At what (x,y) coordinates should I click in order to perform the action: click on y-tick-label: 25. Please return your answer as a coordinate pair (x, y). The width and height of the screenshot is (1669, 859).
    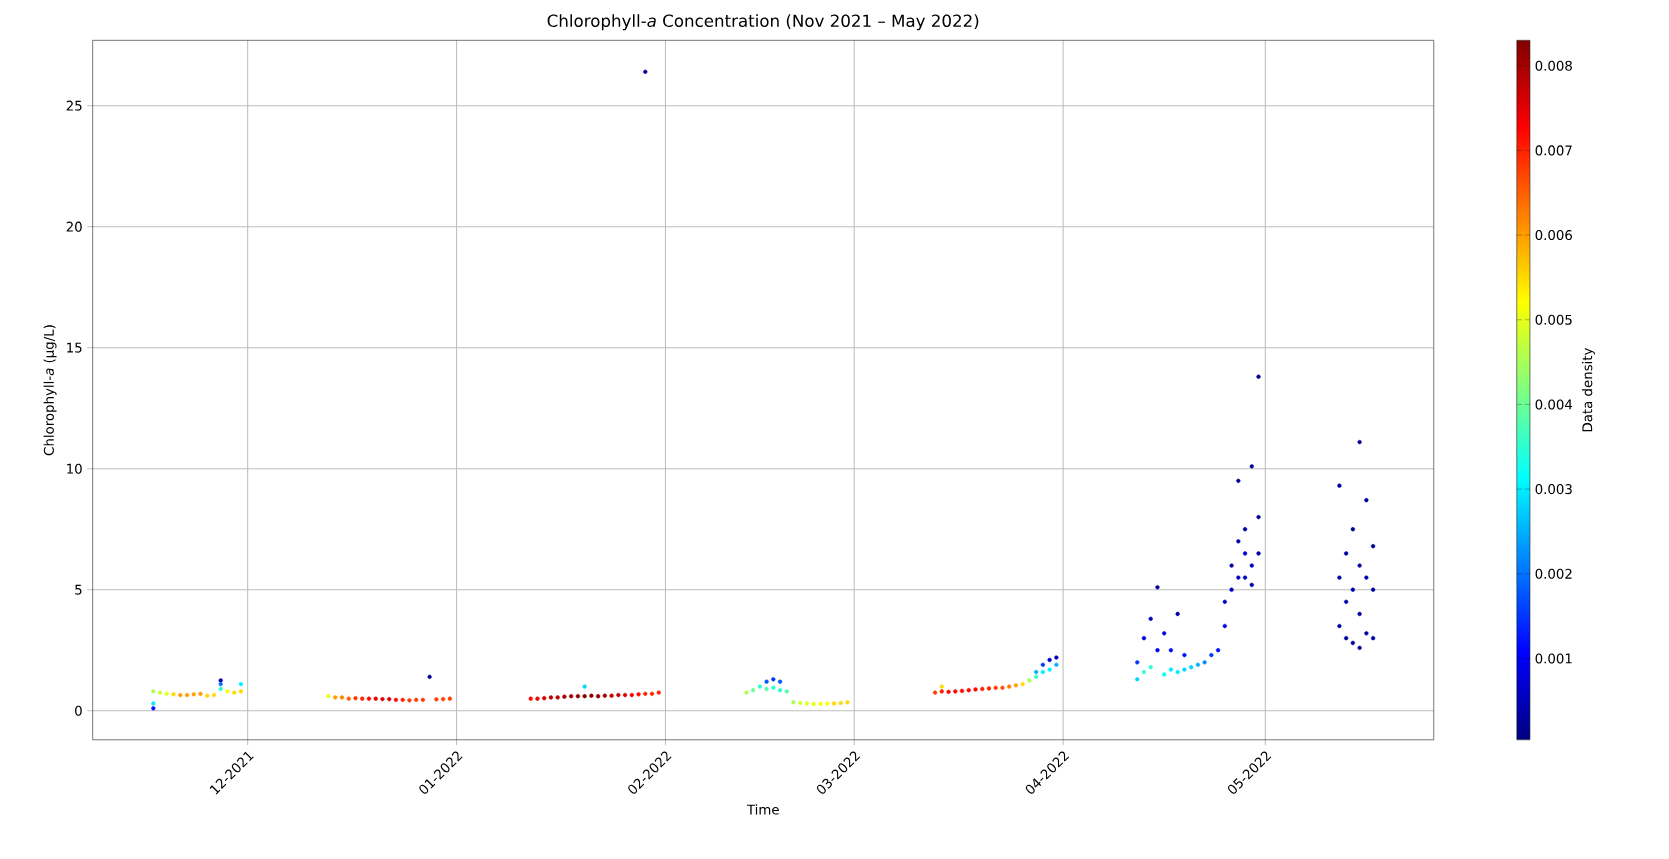
    Looking at the image, I should click on (74, 105).